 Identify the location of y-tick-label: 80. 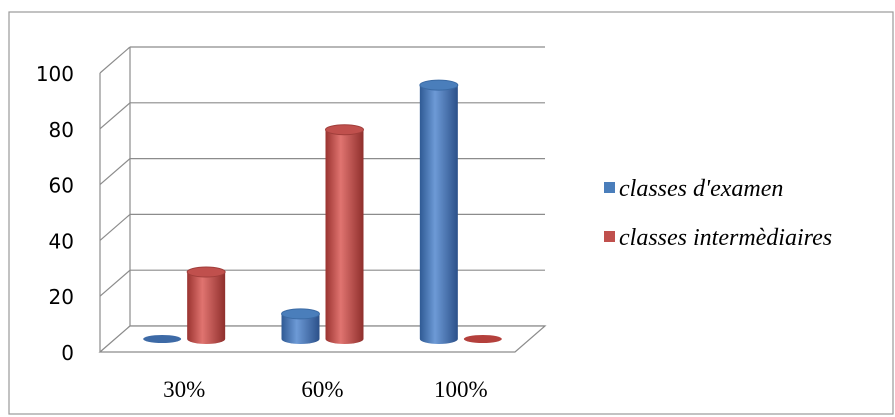
(61, 130).